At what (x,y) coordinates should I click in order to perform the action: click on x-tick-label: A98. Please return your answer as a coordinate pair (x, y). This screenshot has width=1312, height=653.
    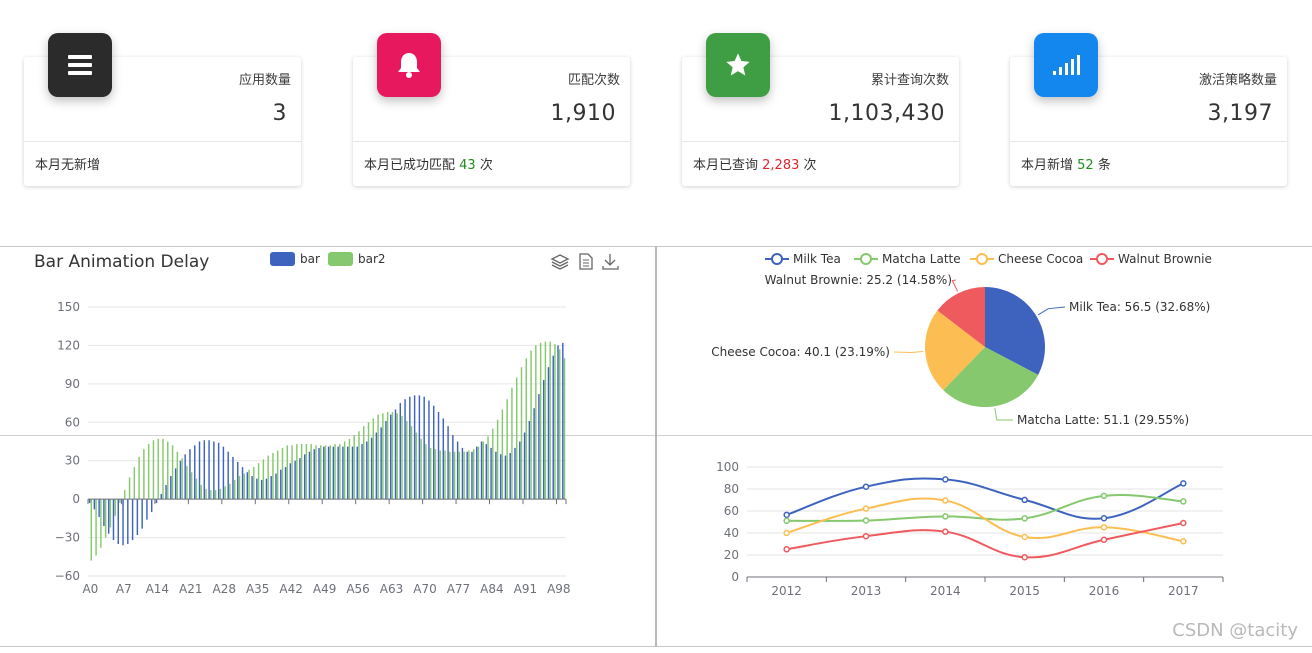
    Looking at the image, I should click on (558, 589).